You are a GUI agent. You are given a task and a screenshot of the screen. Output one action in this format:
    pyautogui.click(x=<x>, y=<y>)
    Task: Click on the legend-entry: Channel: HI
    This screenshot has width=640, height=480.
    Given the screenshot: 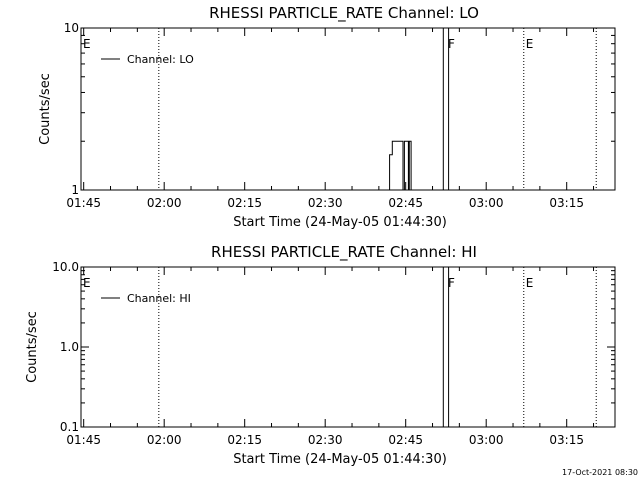 What is the action you would take?
    pyautogui.click(x=159, y=298)
    